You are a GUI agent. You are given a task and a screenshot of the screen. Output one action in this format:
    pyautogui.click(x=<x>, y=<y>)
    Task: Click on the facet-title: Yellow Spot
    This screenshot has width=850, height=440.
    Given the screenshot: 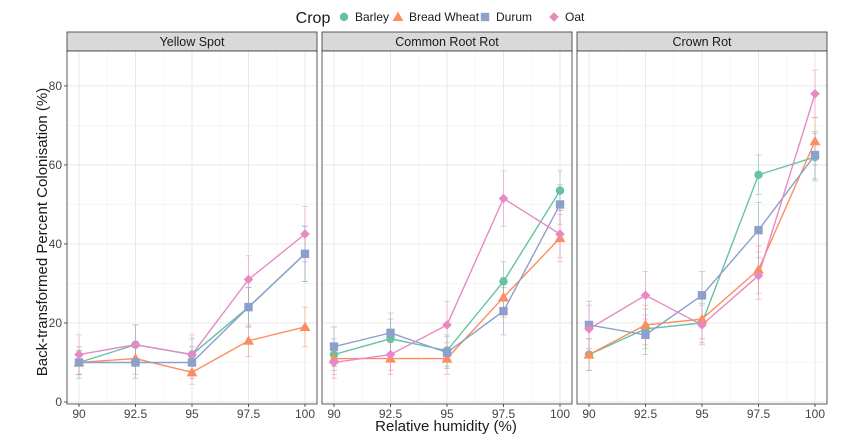 What is the action you would take?
    pyautogui.click(x=192, y=42)
    